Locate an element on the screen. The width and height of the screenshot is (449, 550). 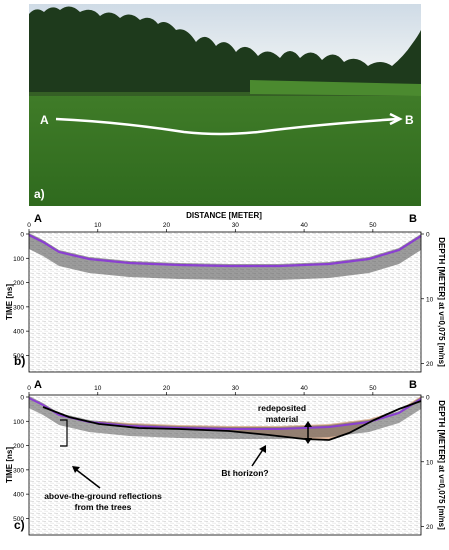
bt-horizon-arrow is located at coordinates (258, 457).